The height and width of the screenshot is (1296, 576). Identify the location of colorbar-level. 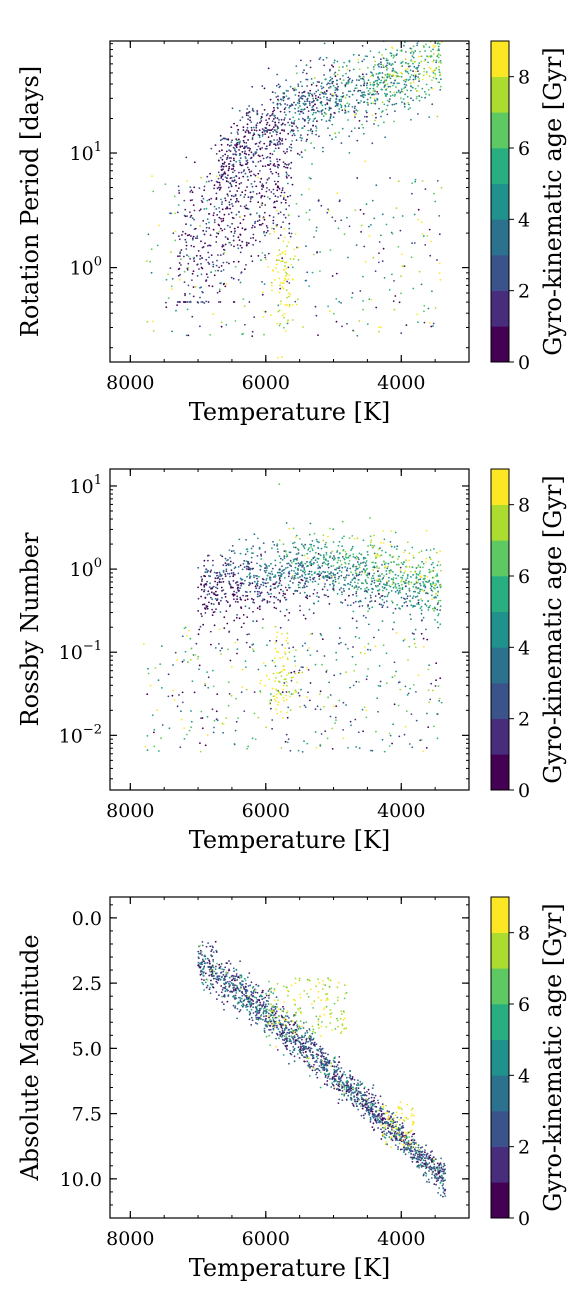
(500, 522).